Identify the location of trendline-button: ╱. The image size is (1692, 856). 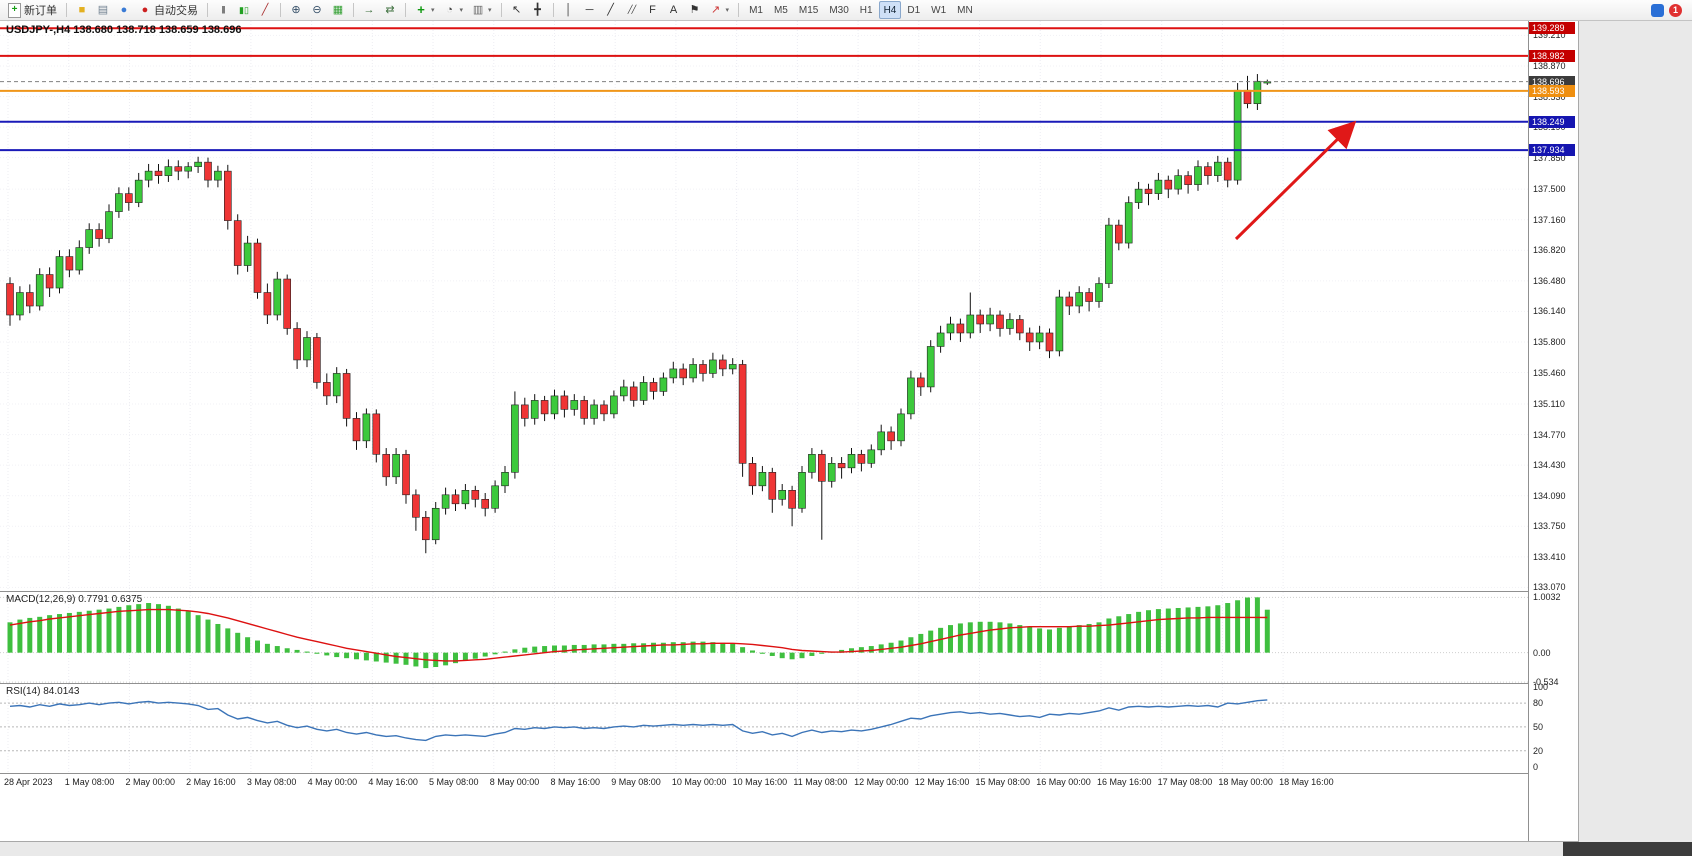
(611, 10).